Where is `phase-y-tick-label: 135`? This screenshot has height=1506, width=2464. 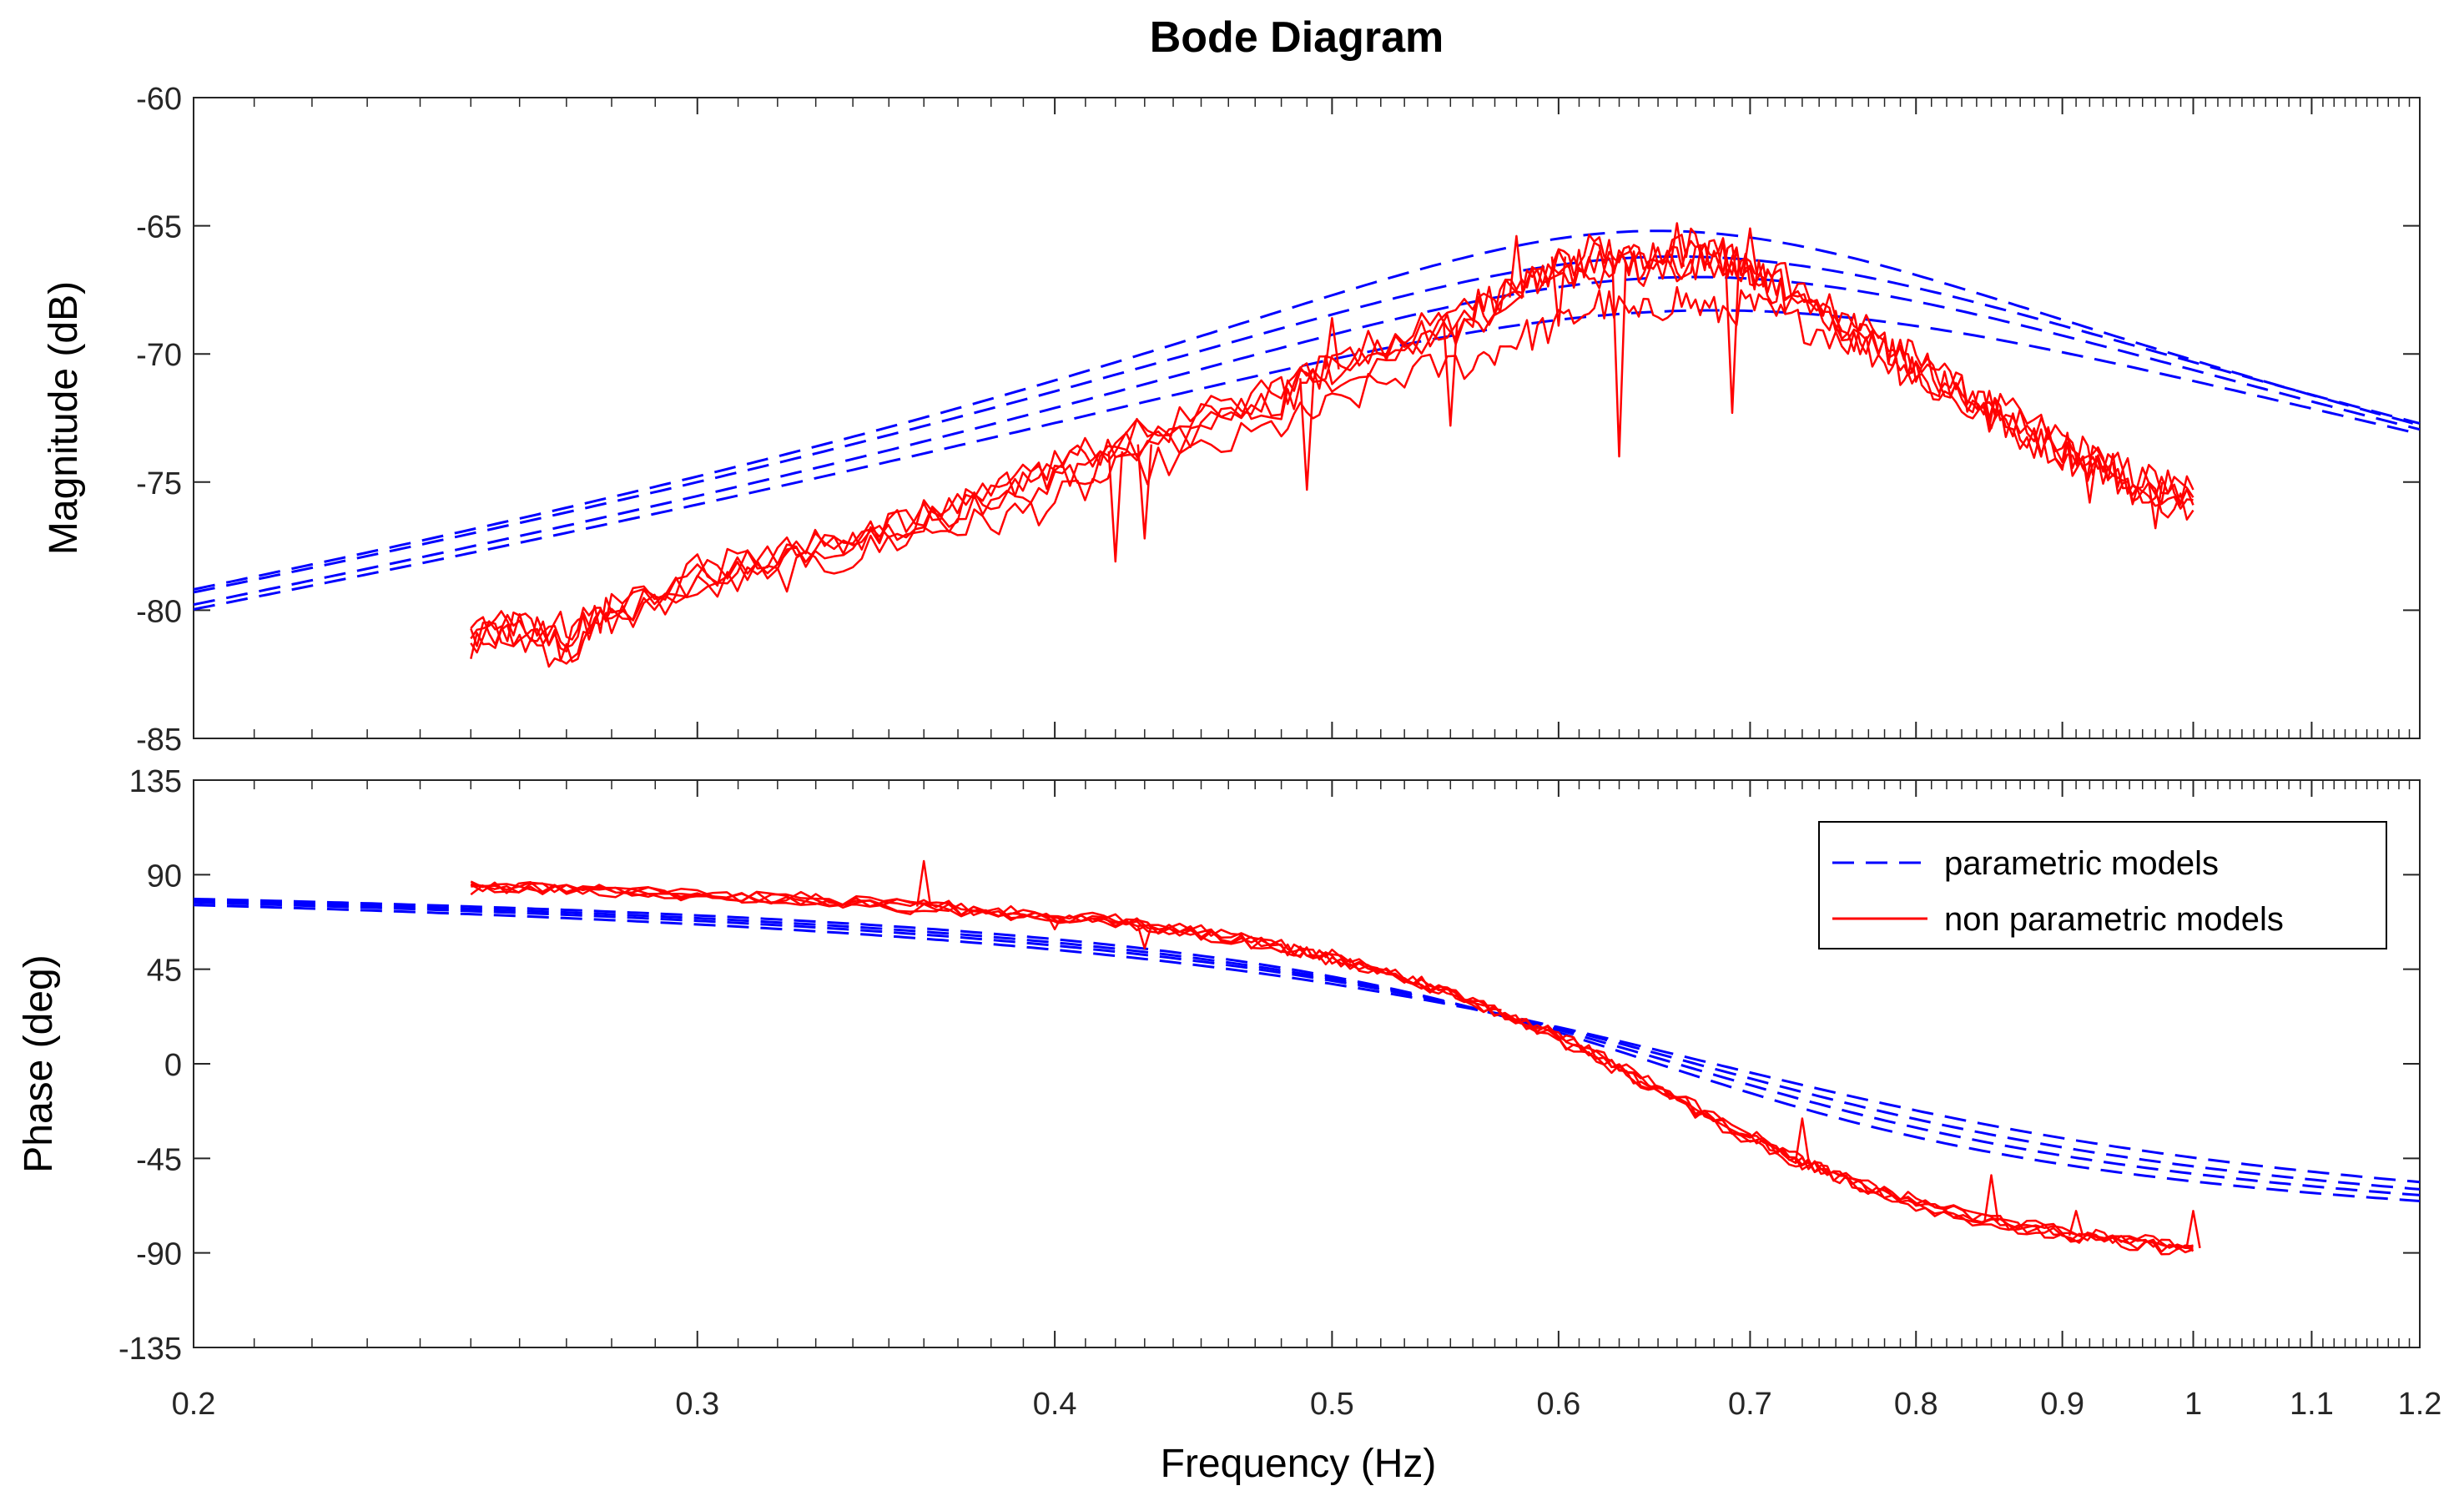
phase-y-tick-label: 135 is located at coordinates (155, 781).